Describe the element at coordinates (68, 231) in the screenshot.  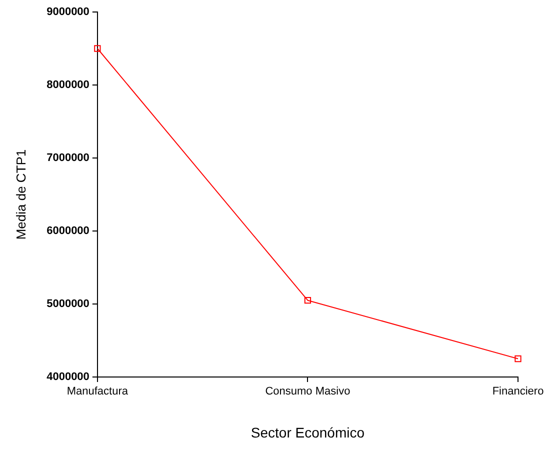
I see `y-tick-label: 6000000` at that location.